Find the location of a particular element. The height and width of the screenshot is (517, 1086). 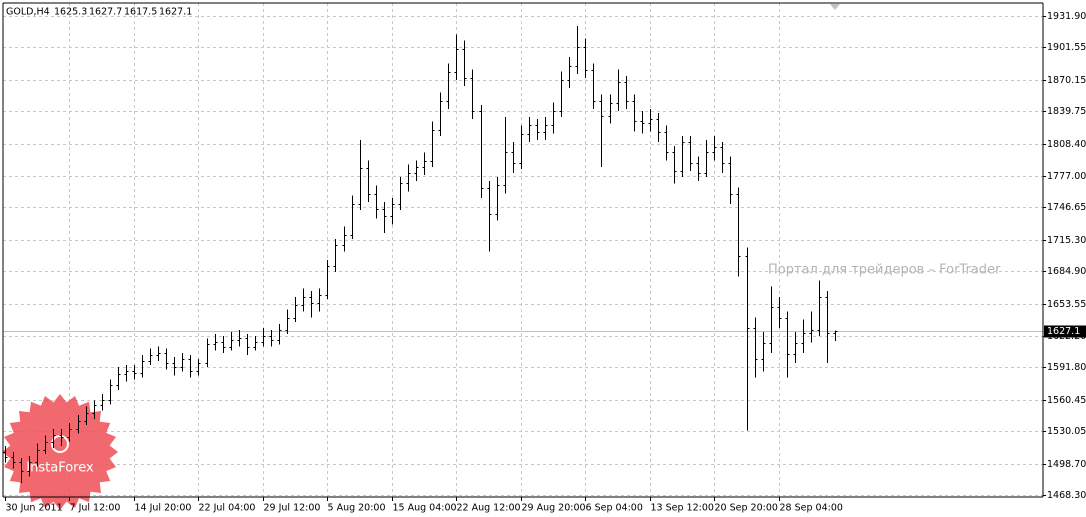

x-tick-label: 5 Aug 20:00 is located at coordinates (357, 508).